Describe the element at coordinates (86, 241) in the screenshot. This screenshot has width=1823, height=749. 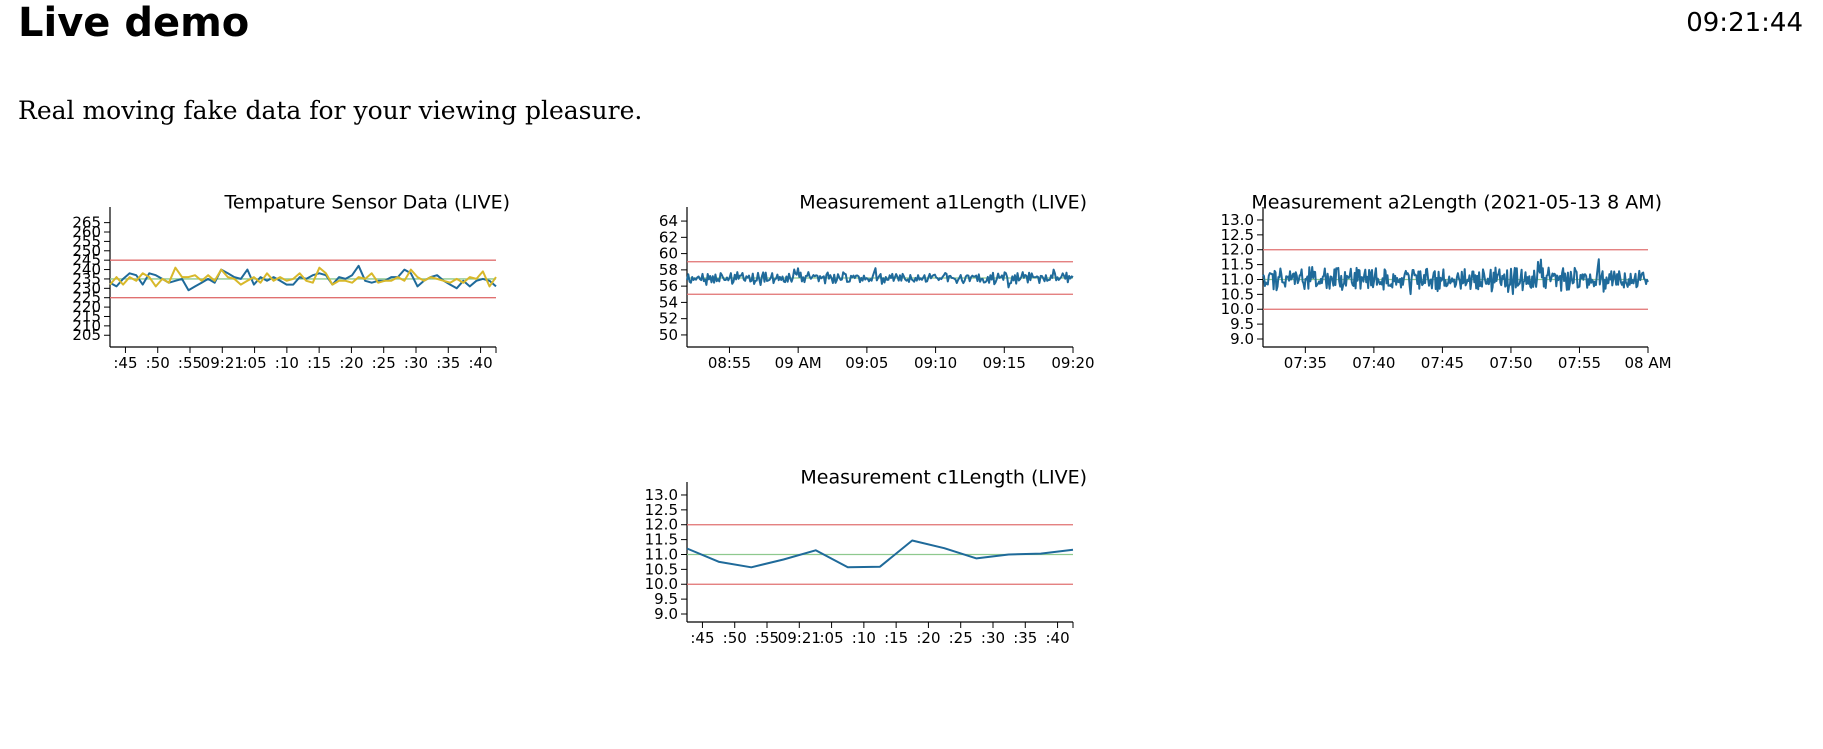
I see `y-tick-label: 255` at that location.